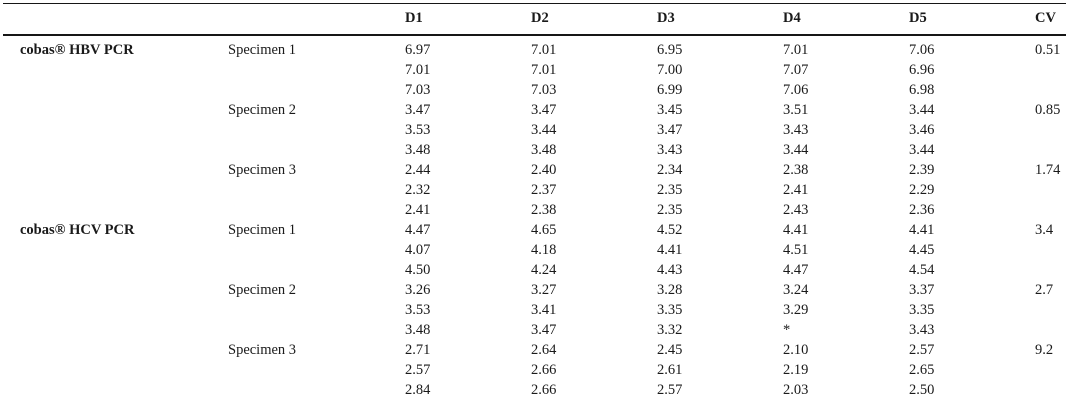 This screenshot has width=1080, height=403. Describe the element at coordinates (544, 310) in the screenshot. I see `value-cell-d2: 3.41` at that location.